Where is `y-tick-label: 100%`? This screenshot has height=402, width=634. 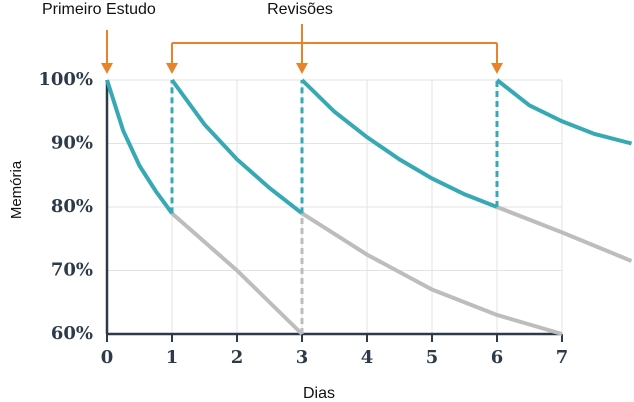
y-tick-label: 100% is located at coordinates (65, 79).